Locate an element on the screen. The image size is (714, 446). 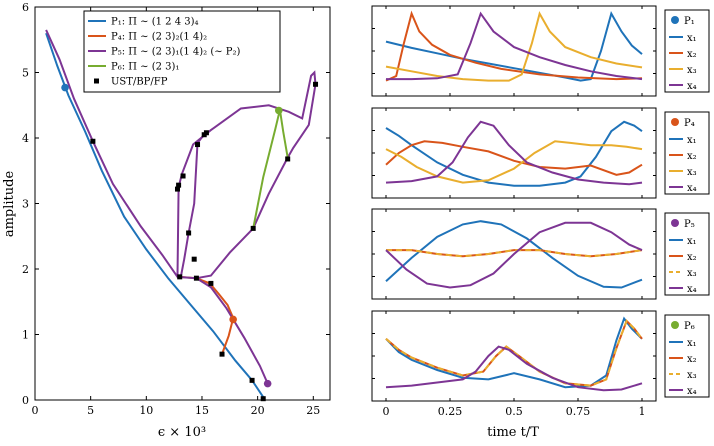
time-tick-label: 0.25 is located at coordinates (450, 411).